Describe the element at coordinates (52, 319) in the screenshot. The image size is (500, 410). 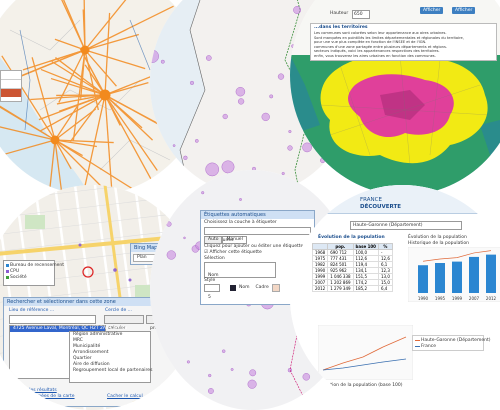
I see `address-input: 4725 av Laval Montréal` at that location.